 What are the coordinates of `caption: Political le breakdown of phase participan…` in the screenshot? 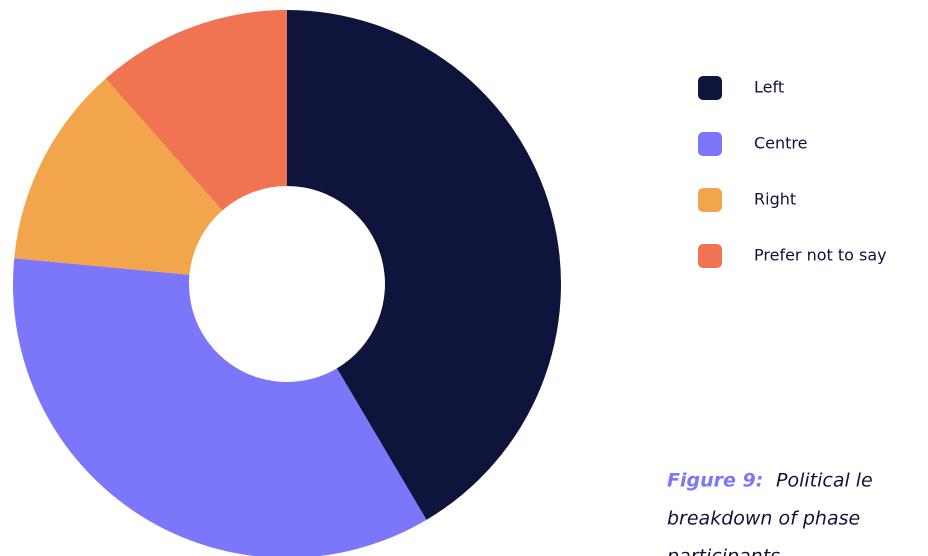 It's located at (769, 513).